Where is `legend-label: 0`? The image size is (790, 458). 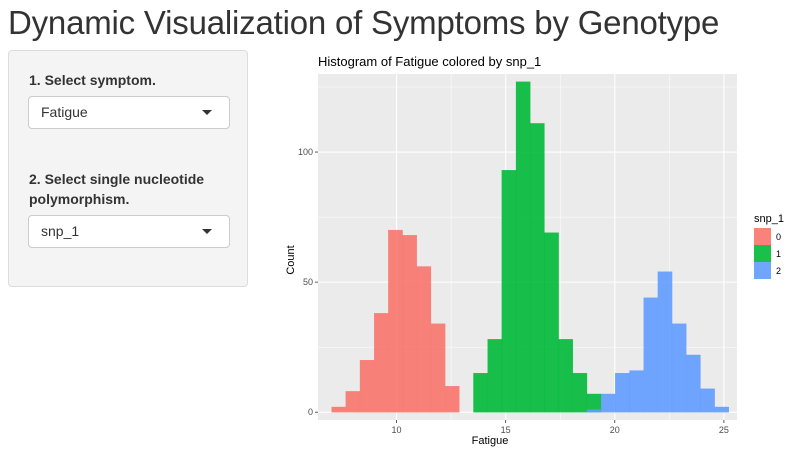 legend-label: 0 is located at coordinates (778, 237).